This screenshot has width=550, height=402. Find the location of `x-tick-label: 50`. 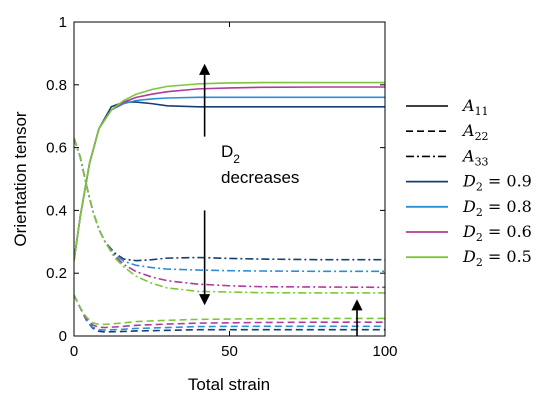

x-tick-label: 50 is located at coordinates (229, 351).